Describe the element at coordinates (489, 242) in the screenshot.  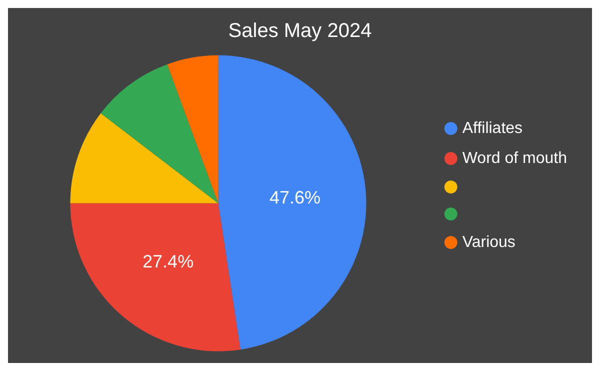
I see `legend-label: Various` at that location.